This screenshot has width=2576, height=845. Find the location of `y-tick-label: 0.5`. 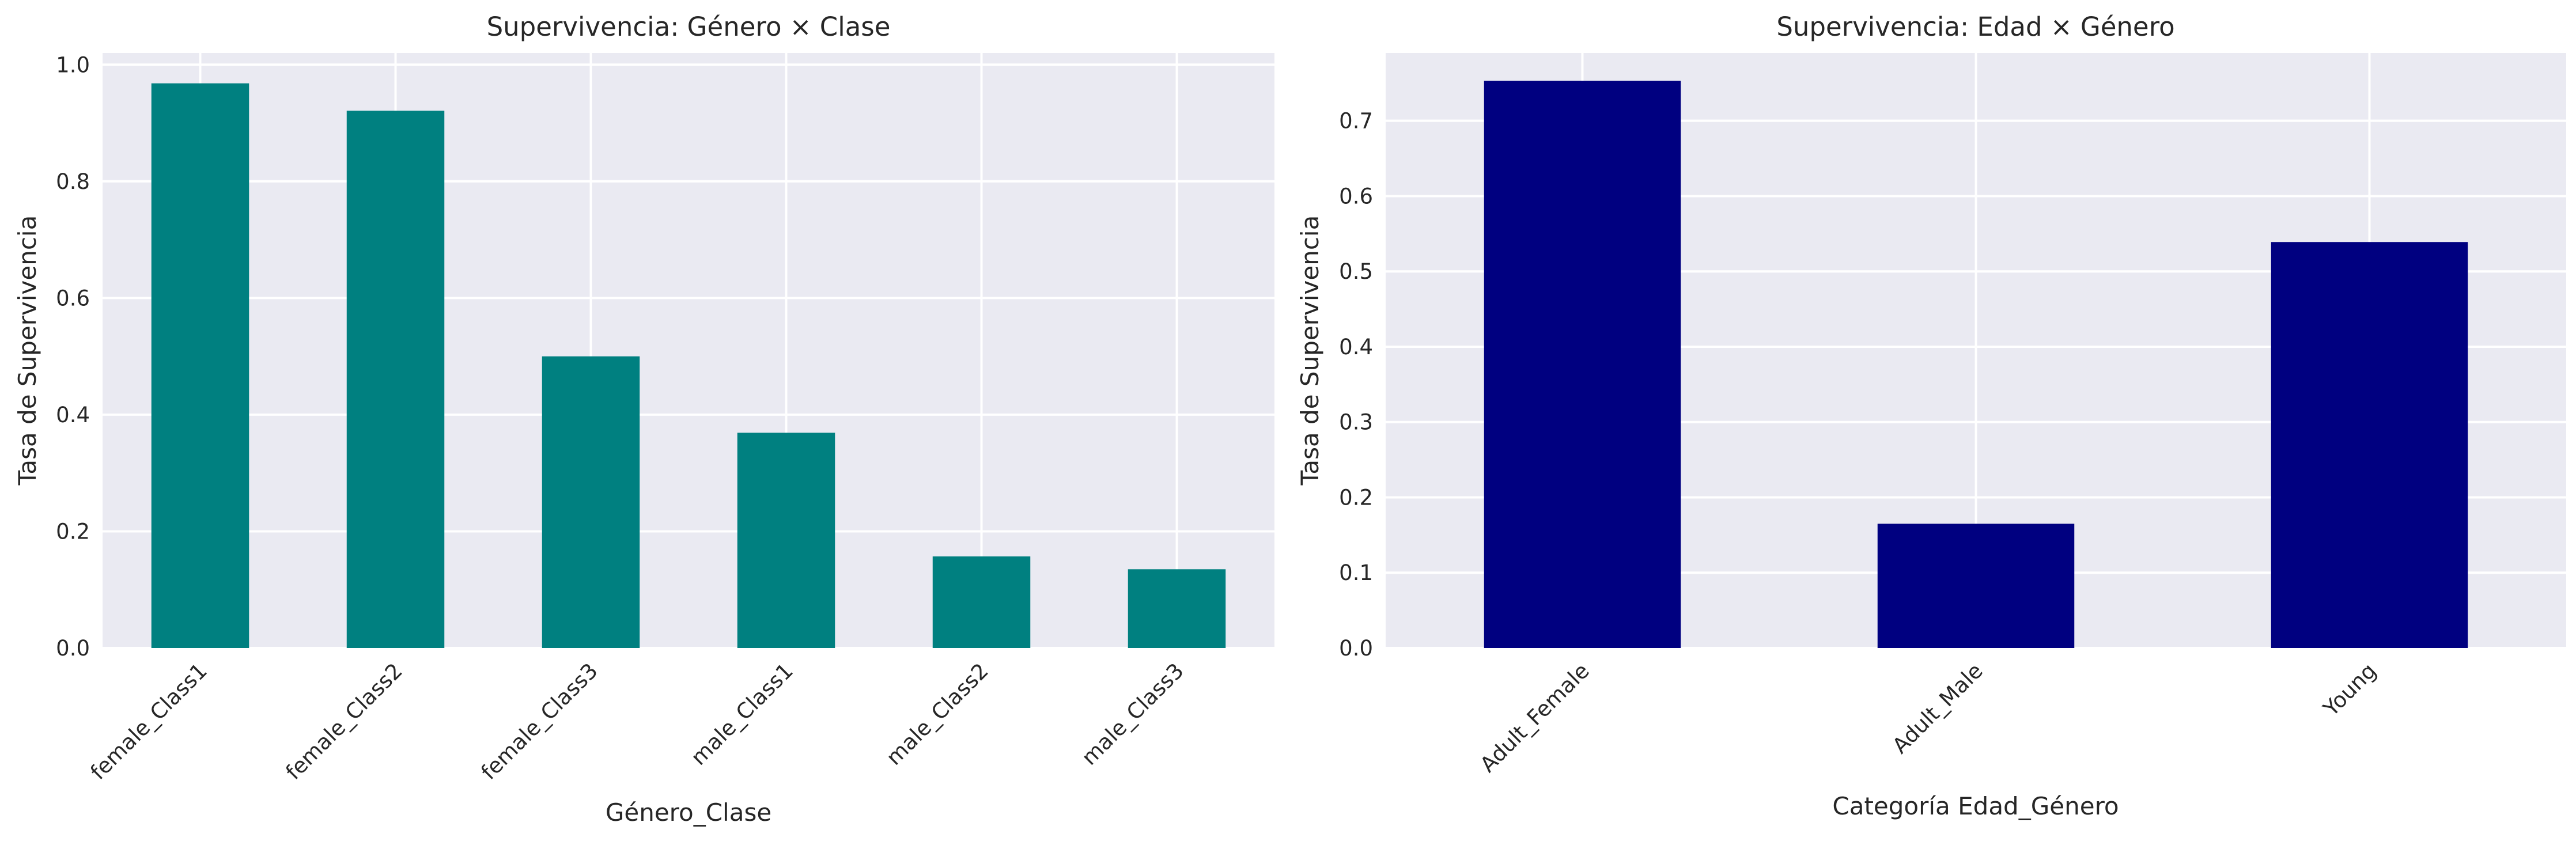

y-tick-label: 0.5 is located at coordinates (1356, 271).